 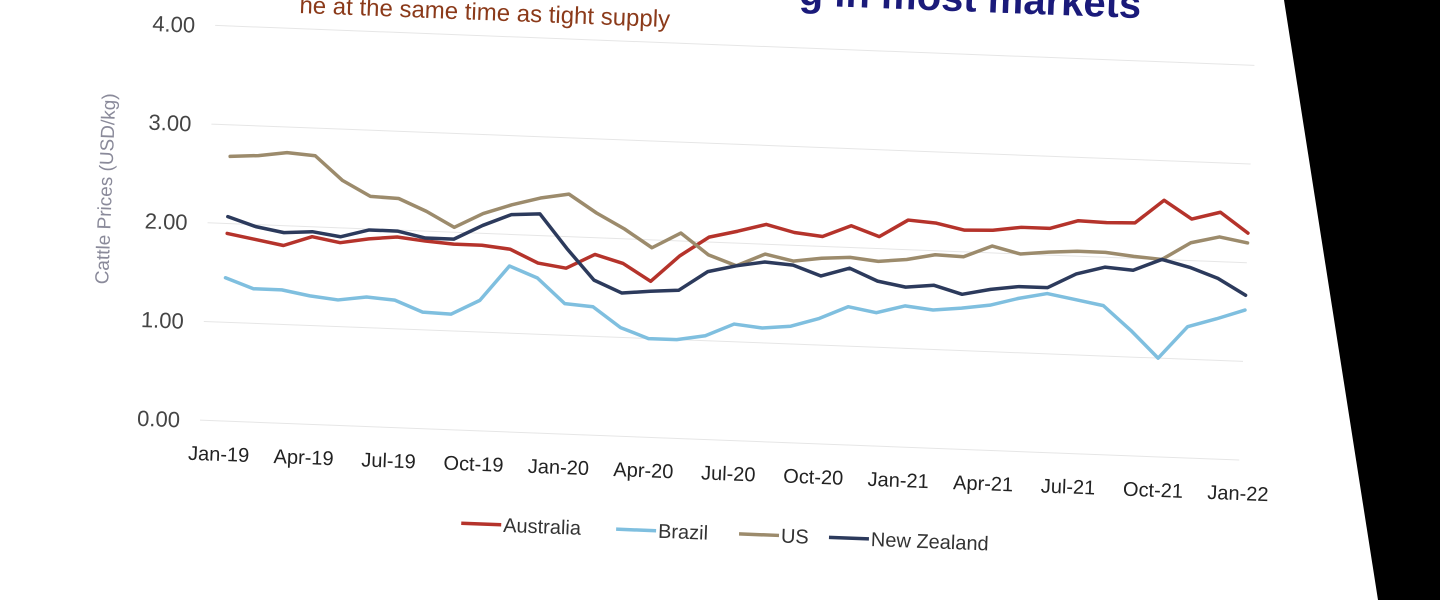 I want to click on y-tick-label: 1.00, so click(x=163, y=320).